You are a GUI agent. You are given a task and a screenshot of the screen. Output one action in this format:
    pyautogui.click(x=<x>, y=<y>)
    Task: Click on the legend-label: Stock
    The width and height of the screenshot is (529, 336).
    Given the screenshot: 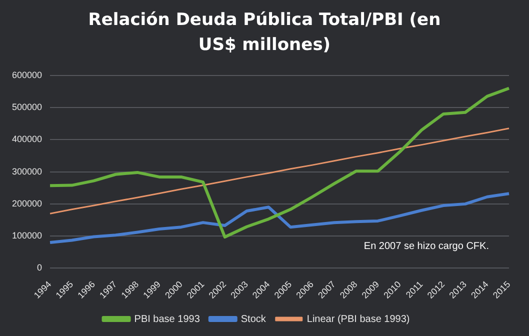 What is the action you would take?
    pyautogui.click(x=253, y=319)
    